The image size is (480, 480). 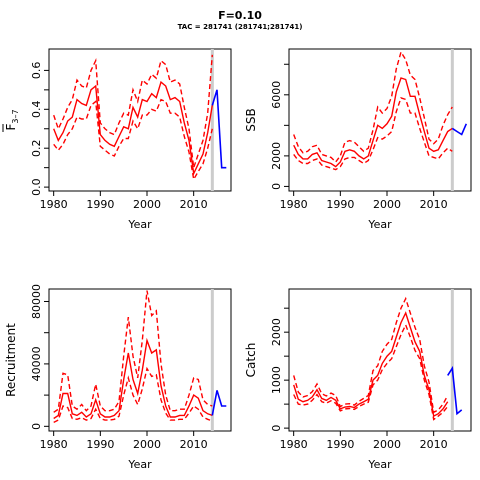 I want to click on y-tick-label: 0.4, so click(x=36, y=110).